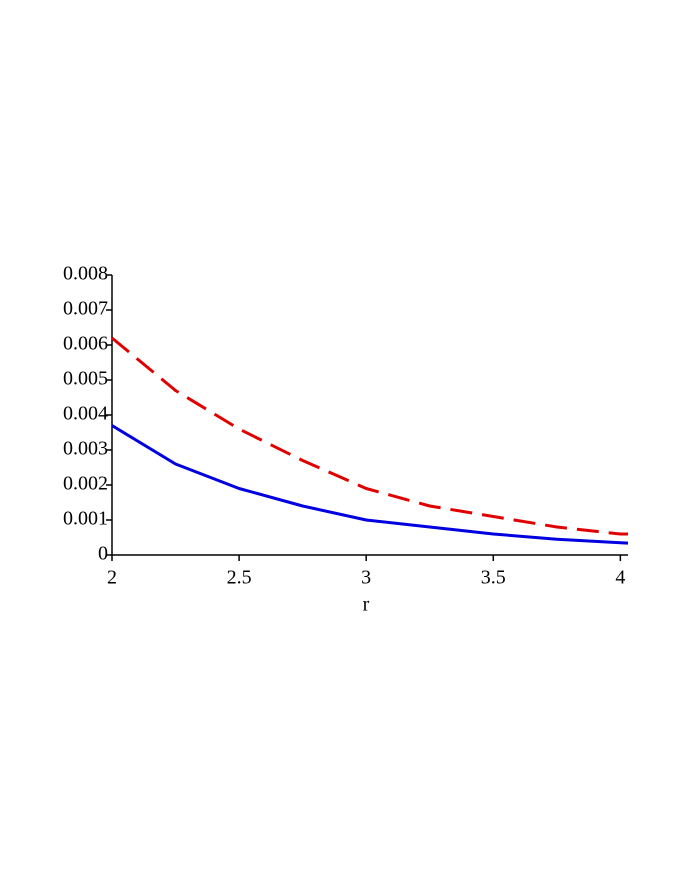 This screenshot has height=880, width=680. I want to click on x-tick-label: 3.5, so click(493, 578).